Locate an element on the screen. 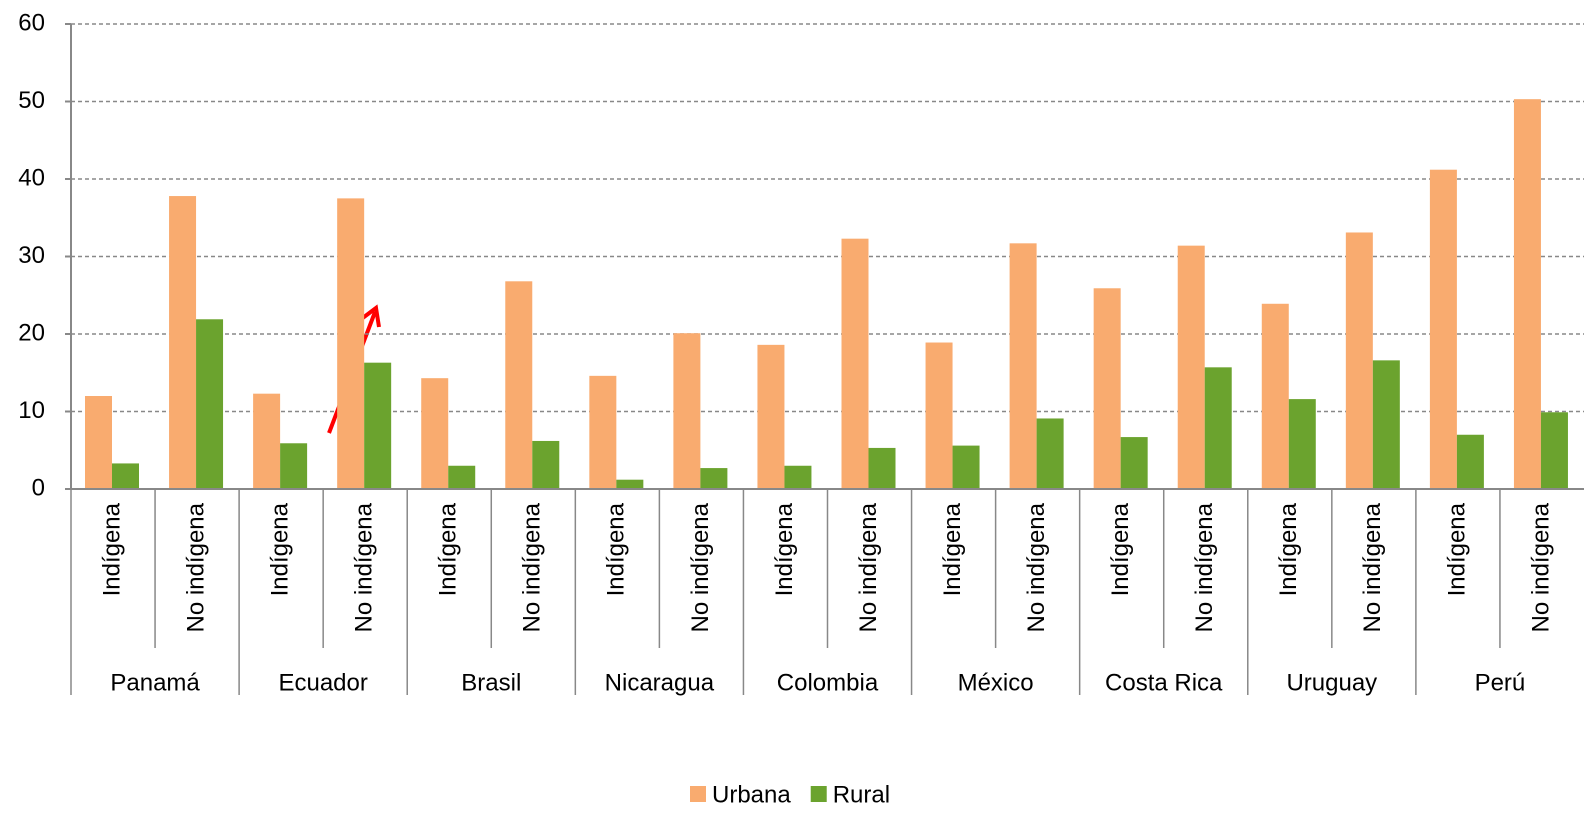 The image size is (1584, 823). y-tick-label: 20 is located at coordinates (31, 332).